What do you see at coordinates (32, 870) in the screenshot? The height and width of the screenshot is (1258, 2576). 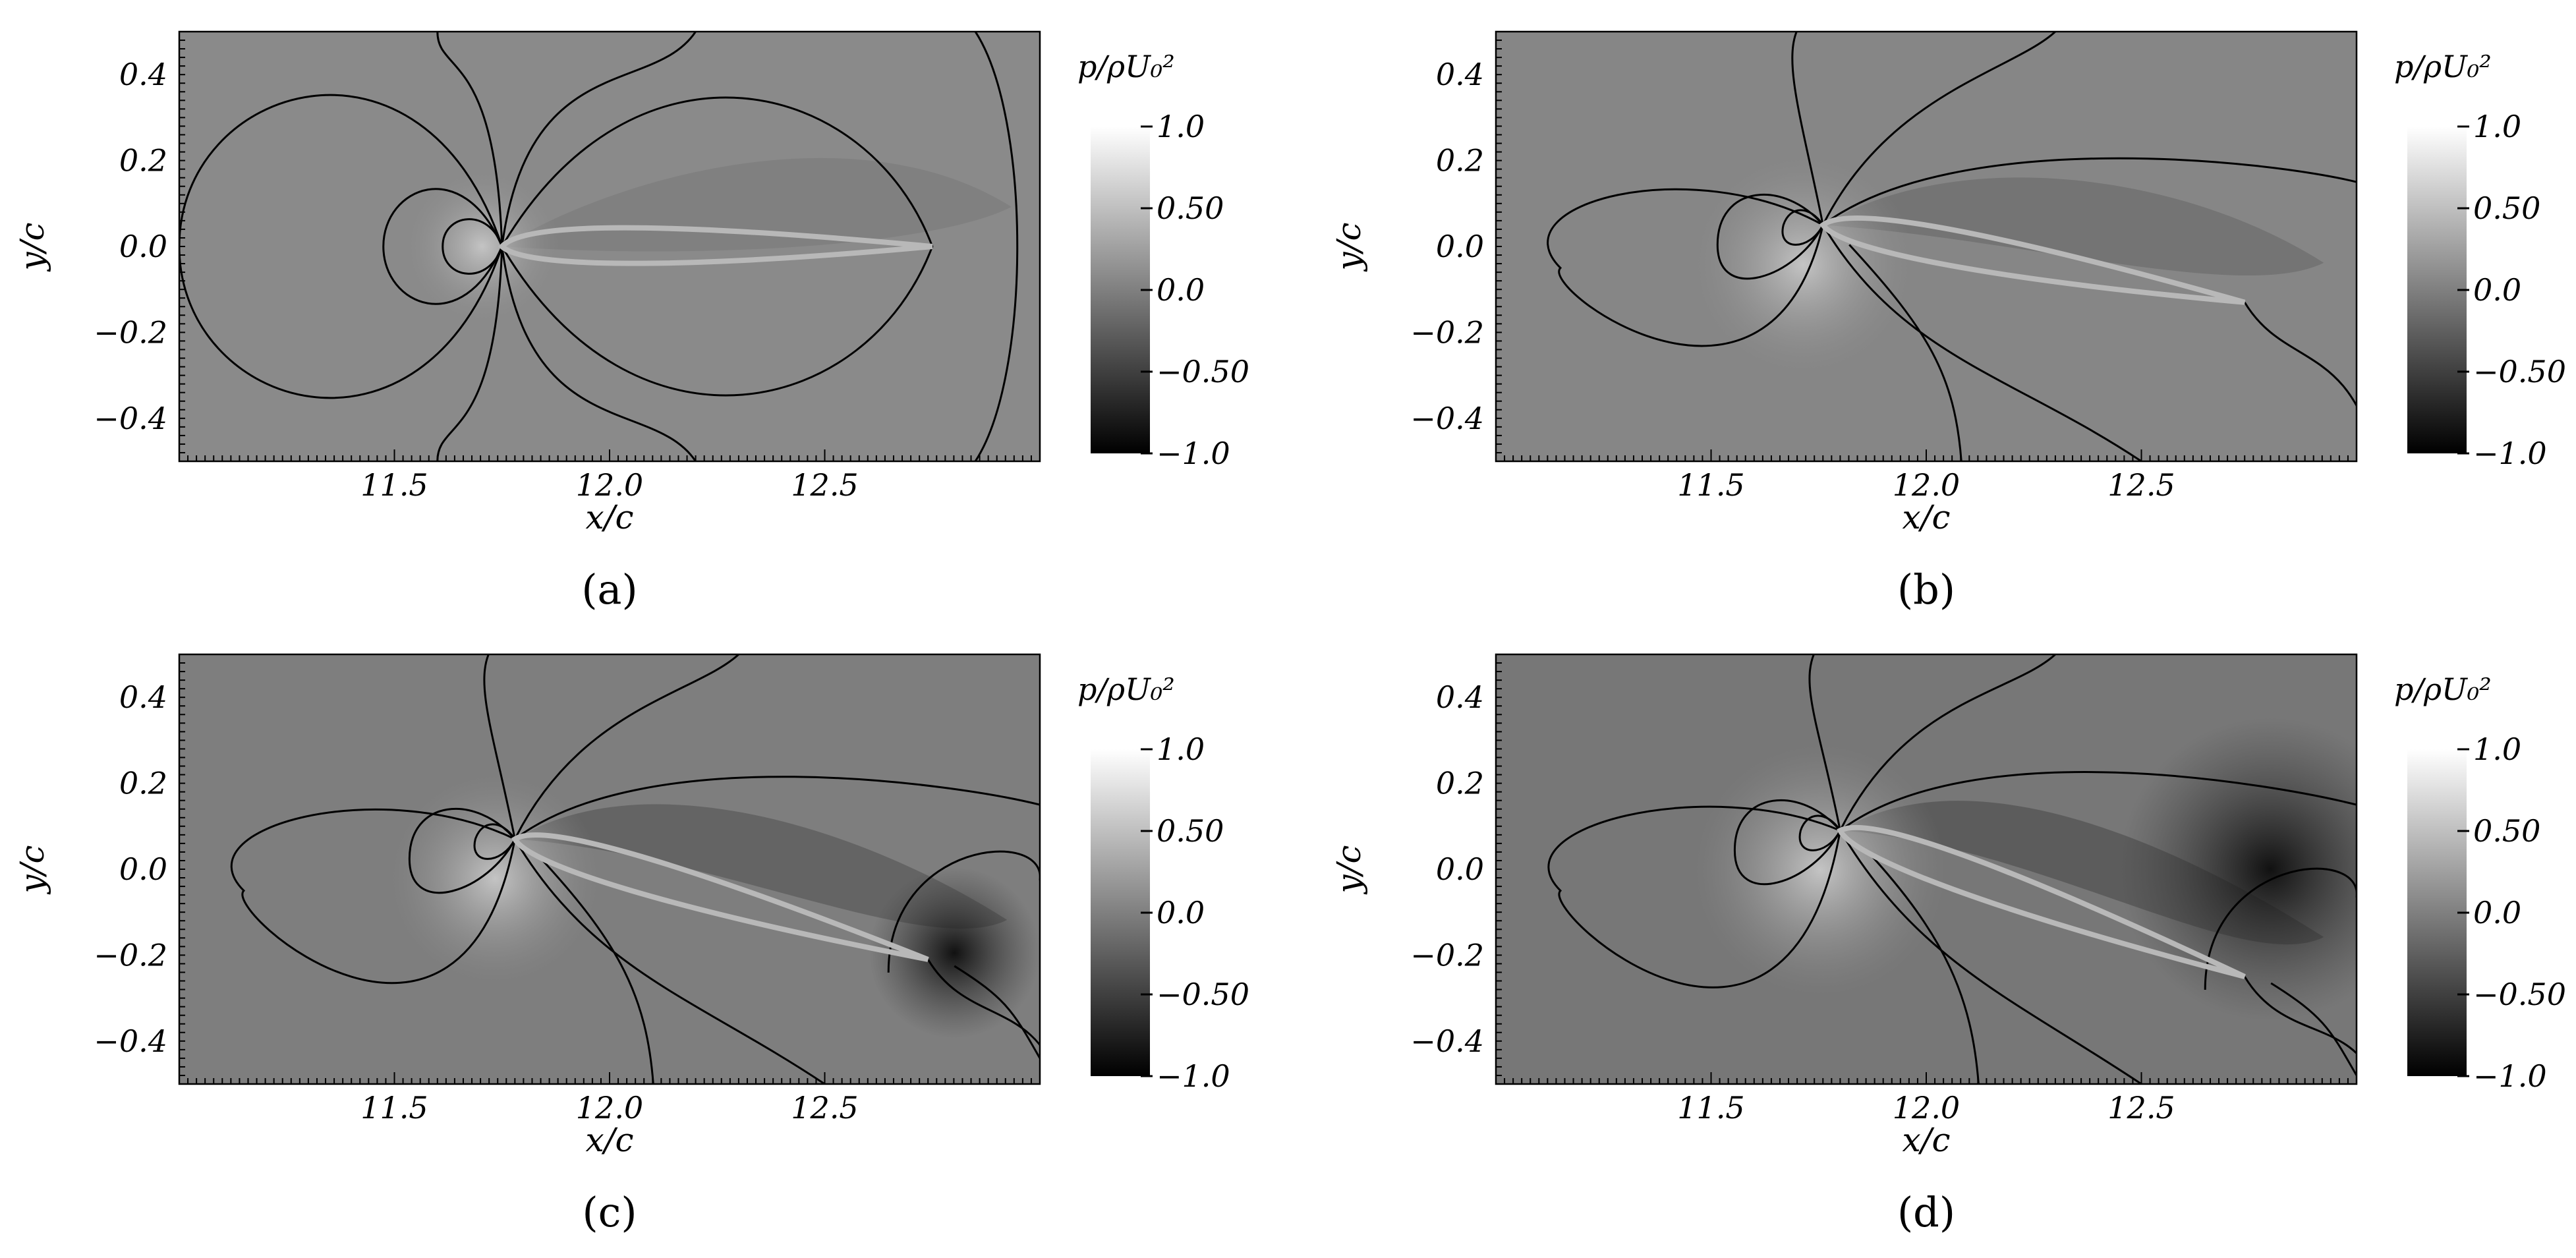 I see `y-axis-label: y/c` at bounding box center [32, 870].